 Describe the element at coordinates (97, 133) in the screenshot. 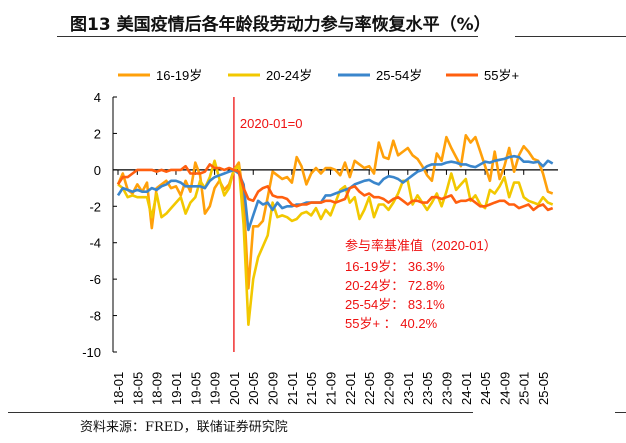

I see `y-tick-label: 2` at that location.